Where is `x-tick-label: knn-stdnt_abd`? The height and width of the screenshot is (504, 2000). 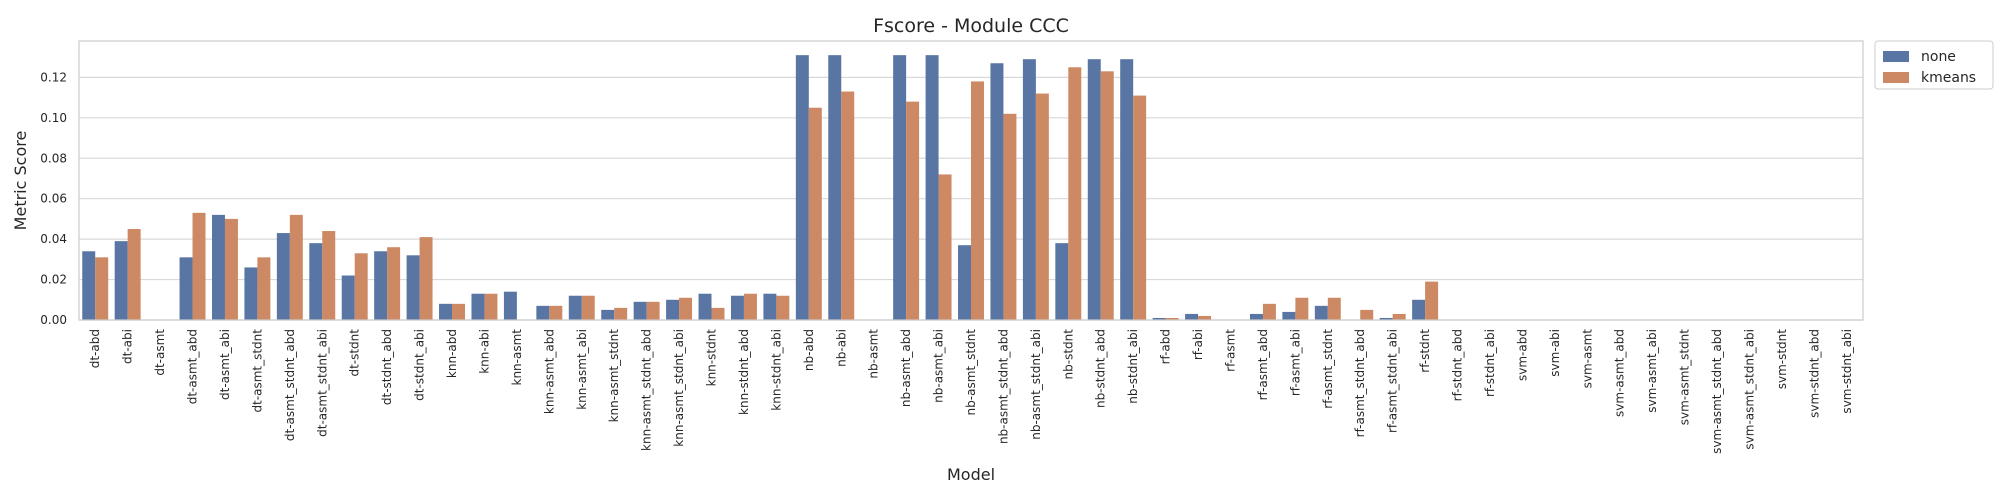 x-tick-label: knn-stdnt_abd is located at coordinates (744, 372).